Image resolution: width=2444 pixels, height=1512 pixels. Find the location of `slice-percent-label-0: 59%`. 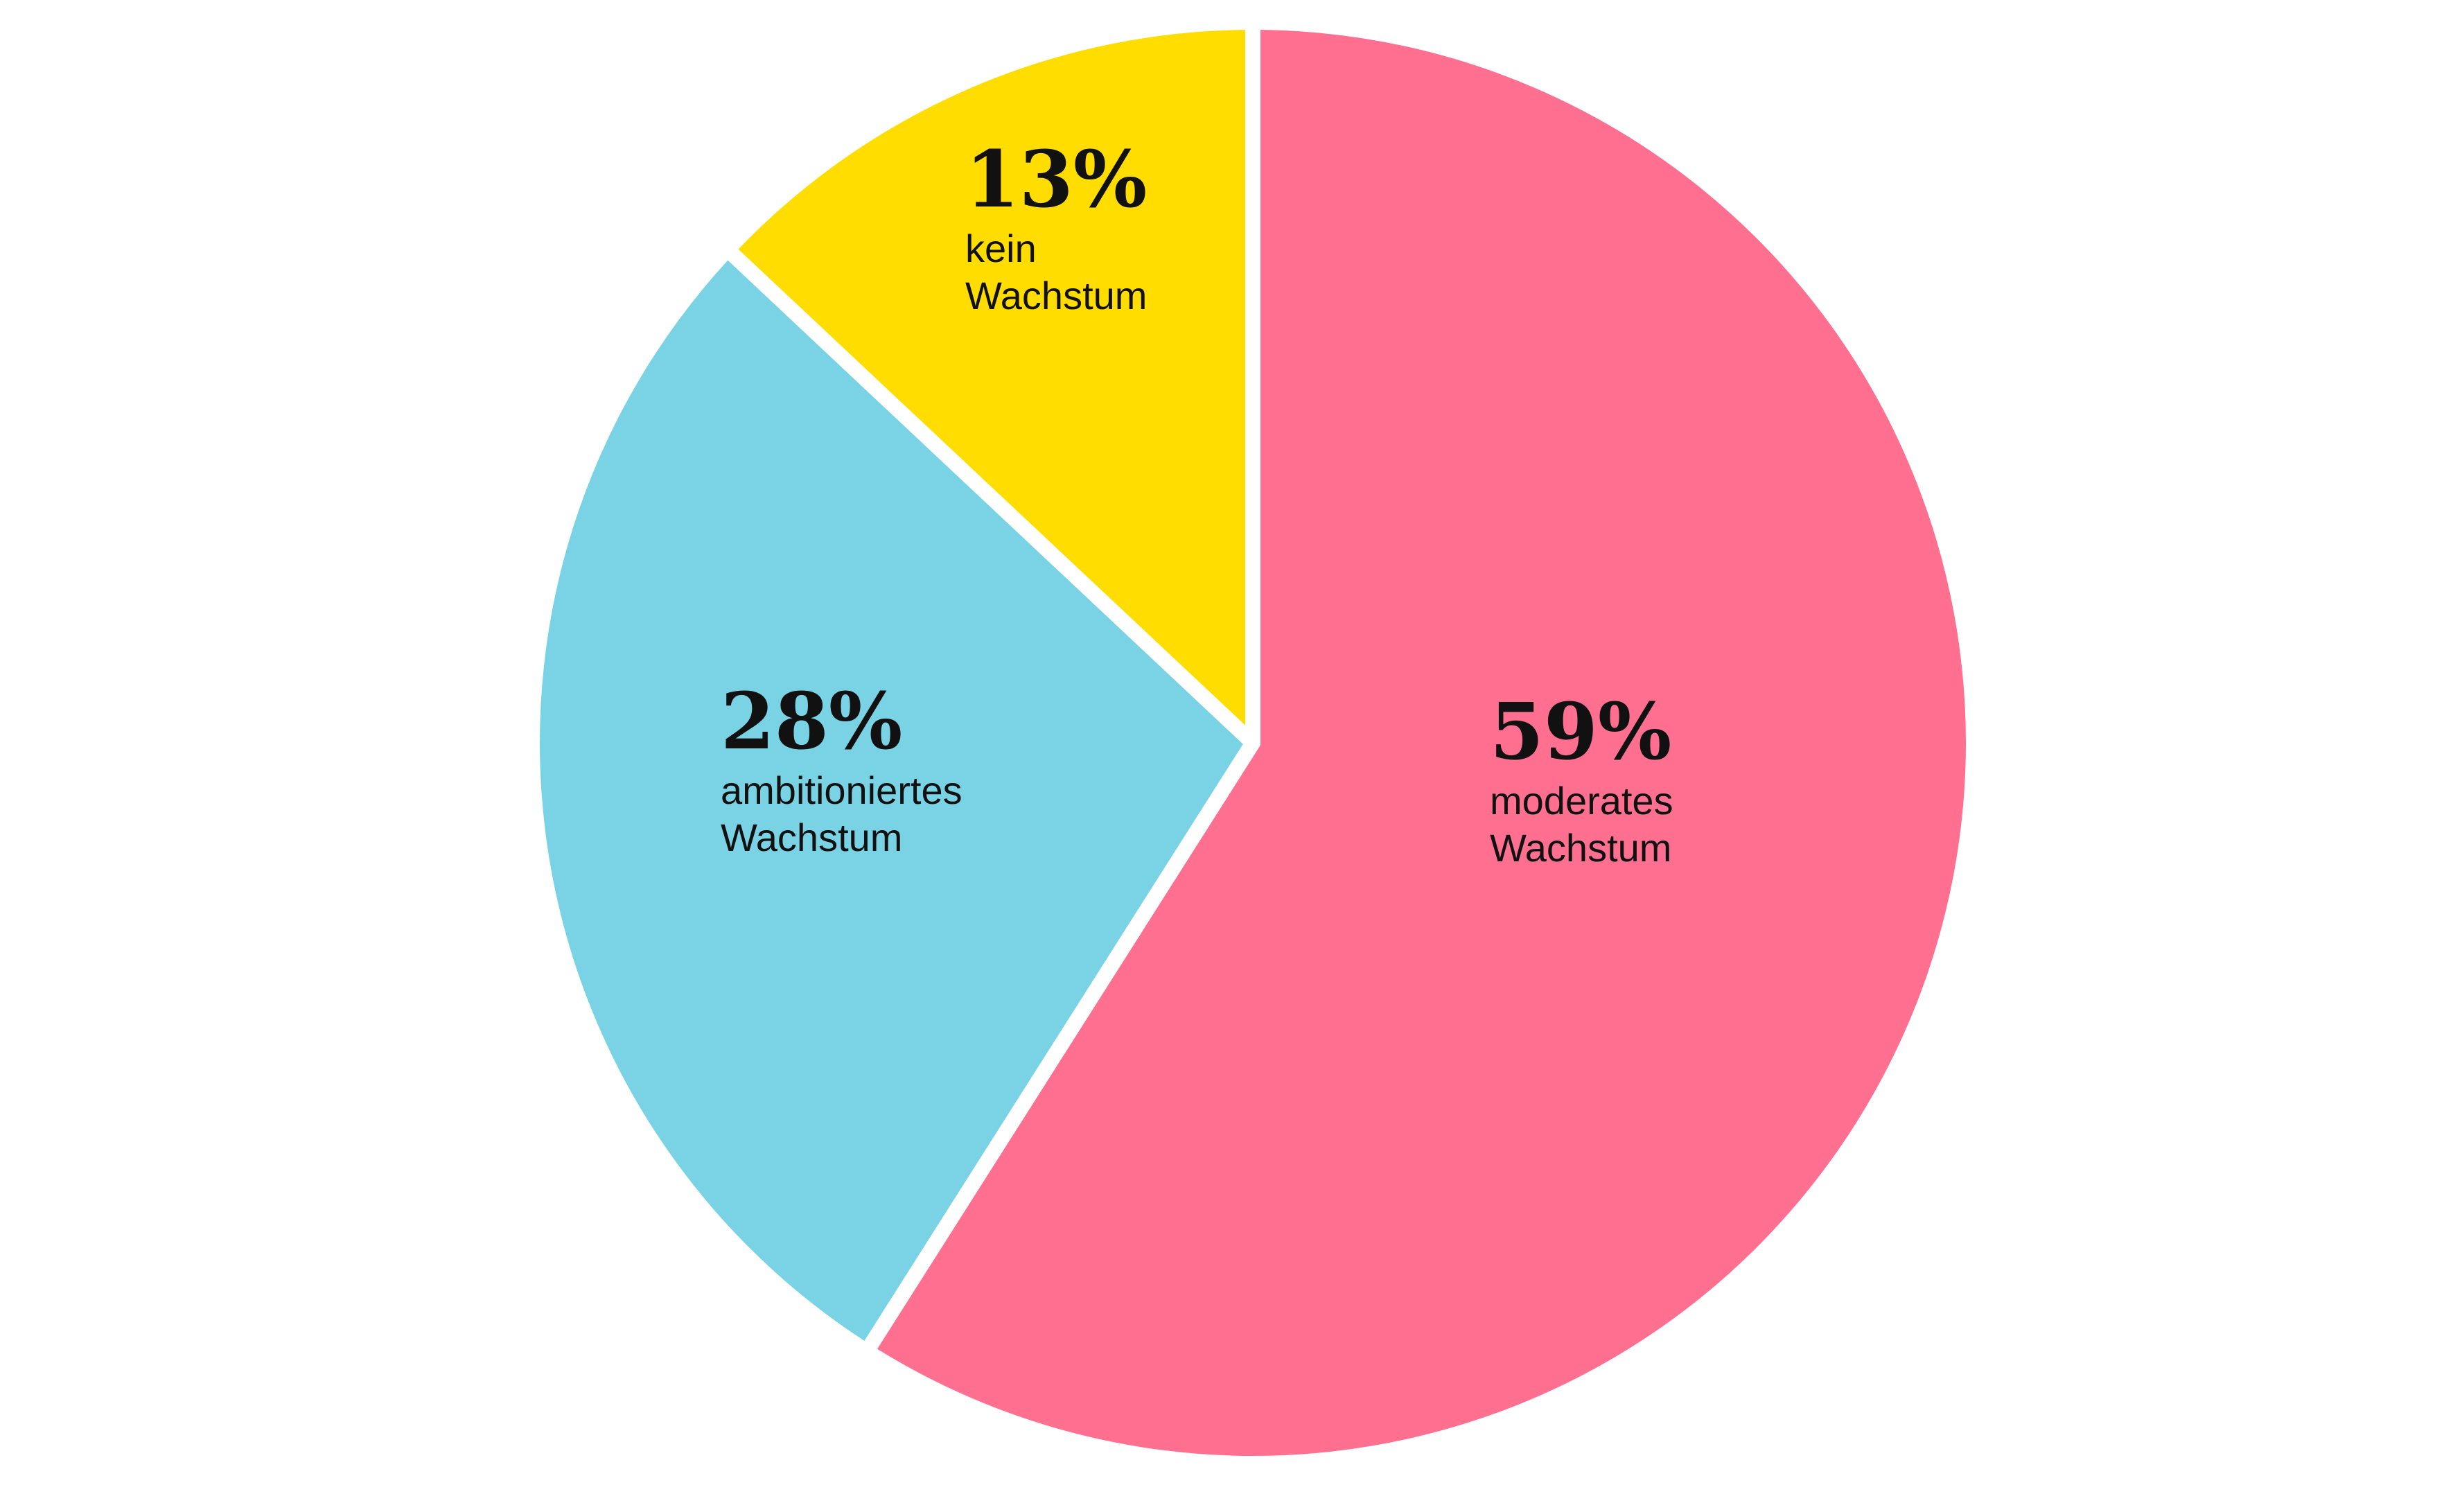

slice-percent-label-0: 59% is located at coordinates (1581, 732).